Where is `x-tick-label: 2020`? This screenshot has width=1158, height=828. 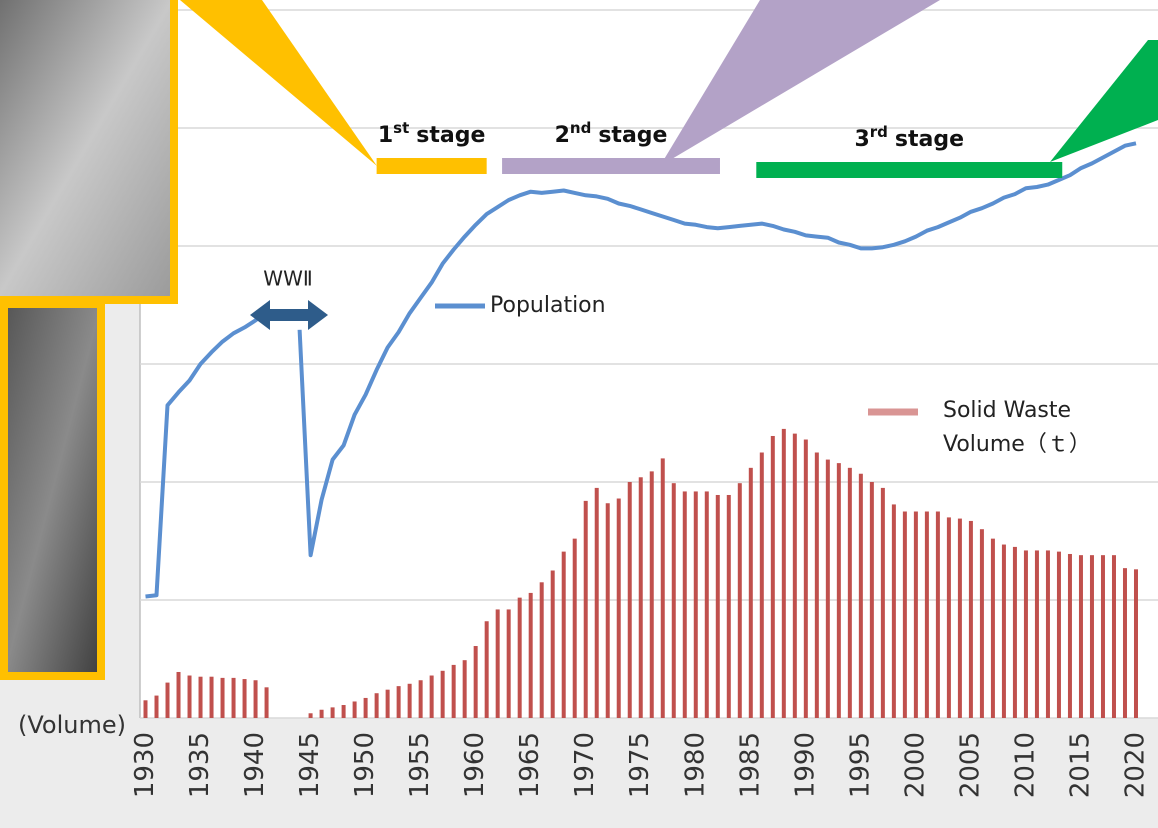
x-tick-label: 2020 is located at coordinates (1135, 765).